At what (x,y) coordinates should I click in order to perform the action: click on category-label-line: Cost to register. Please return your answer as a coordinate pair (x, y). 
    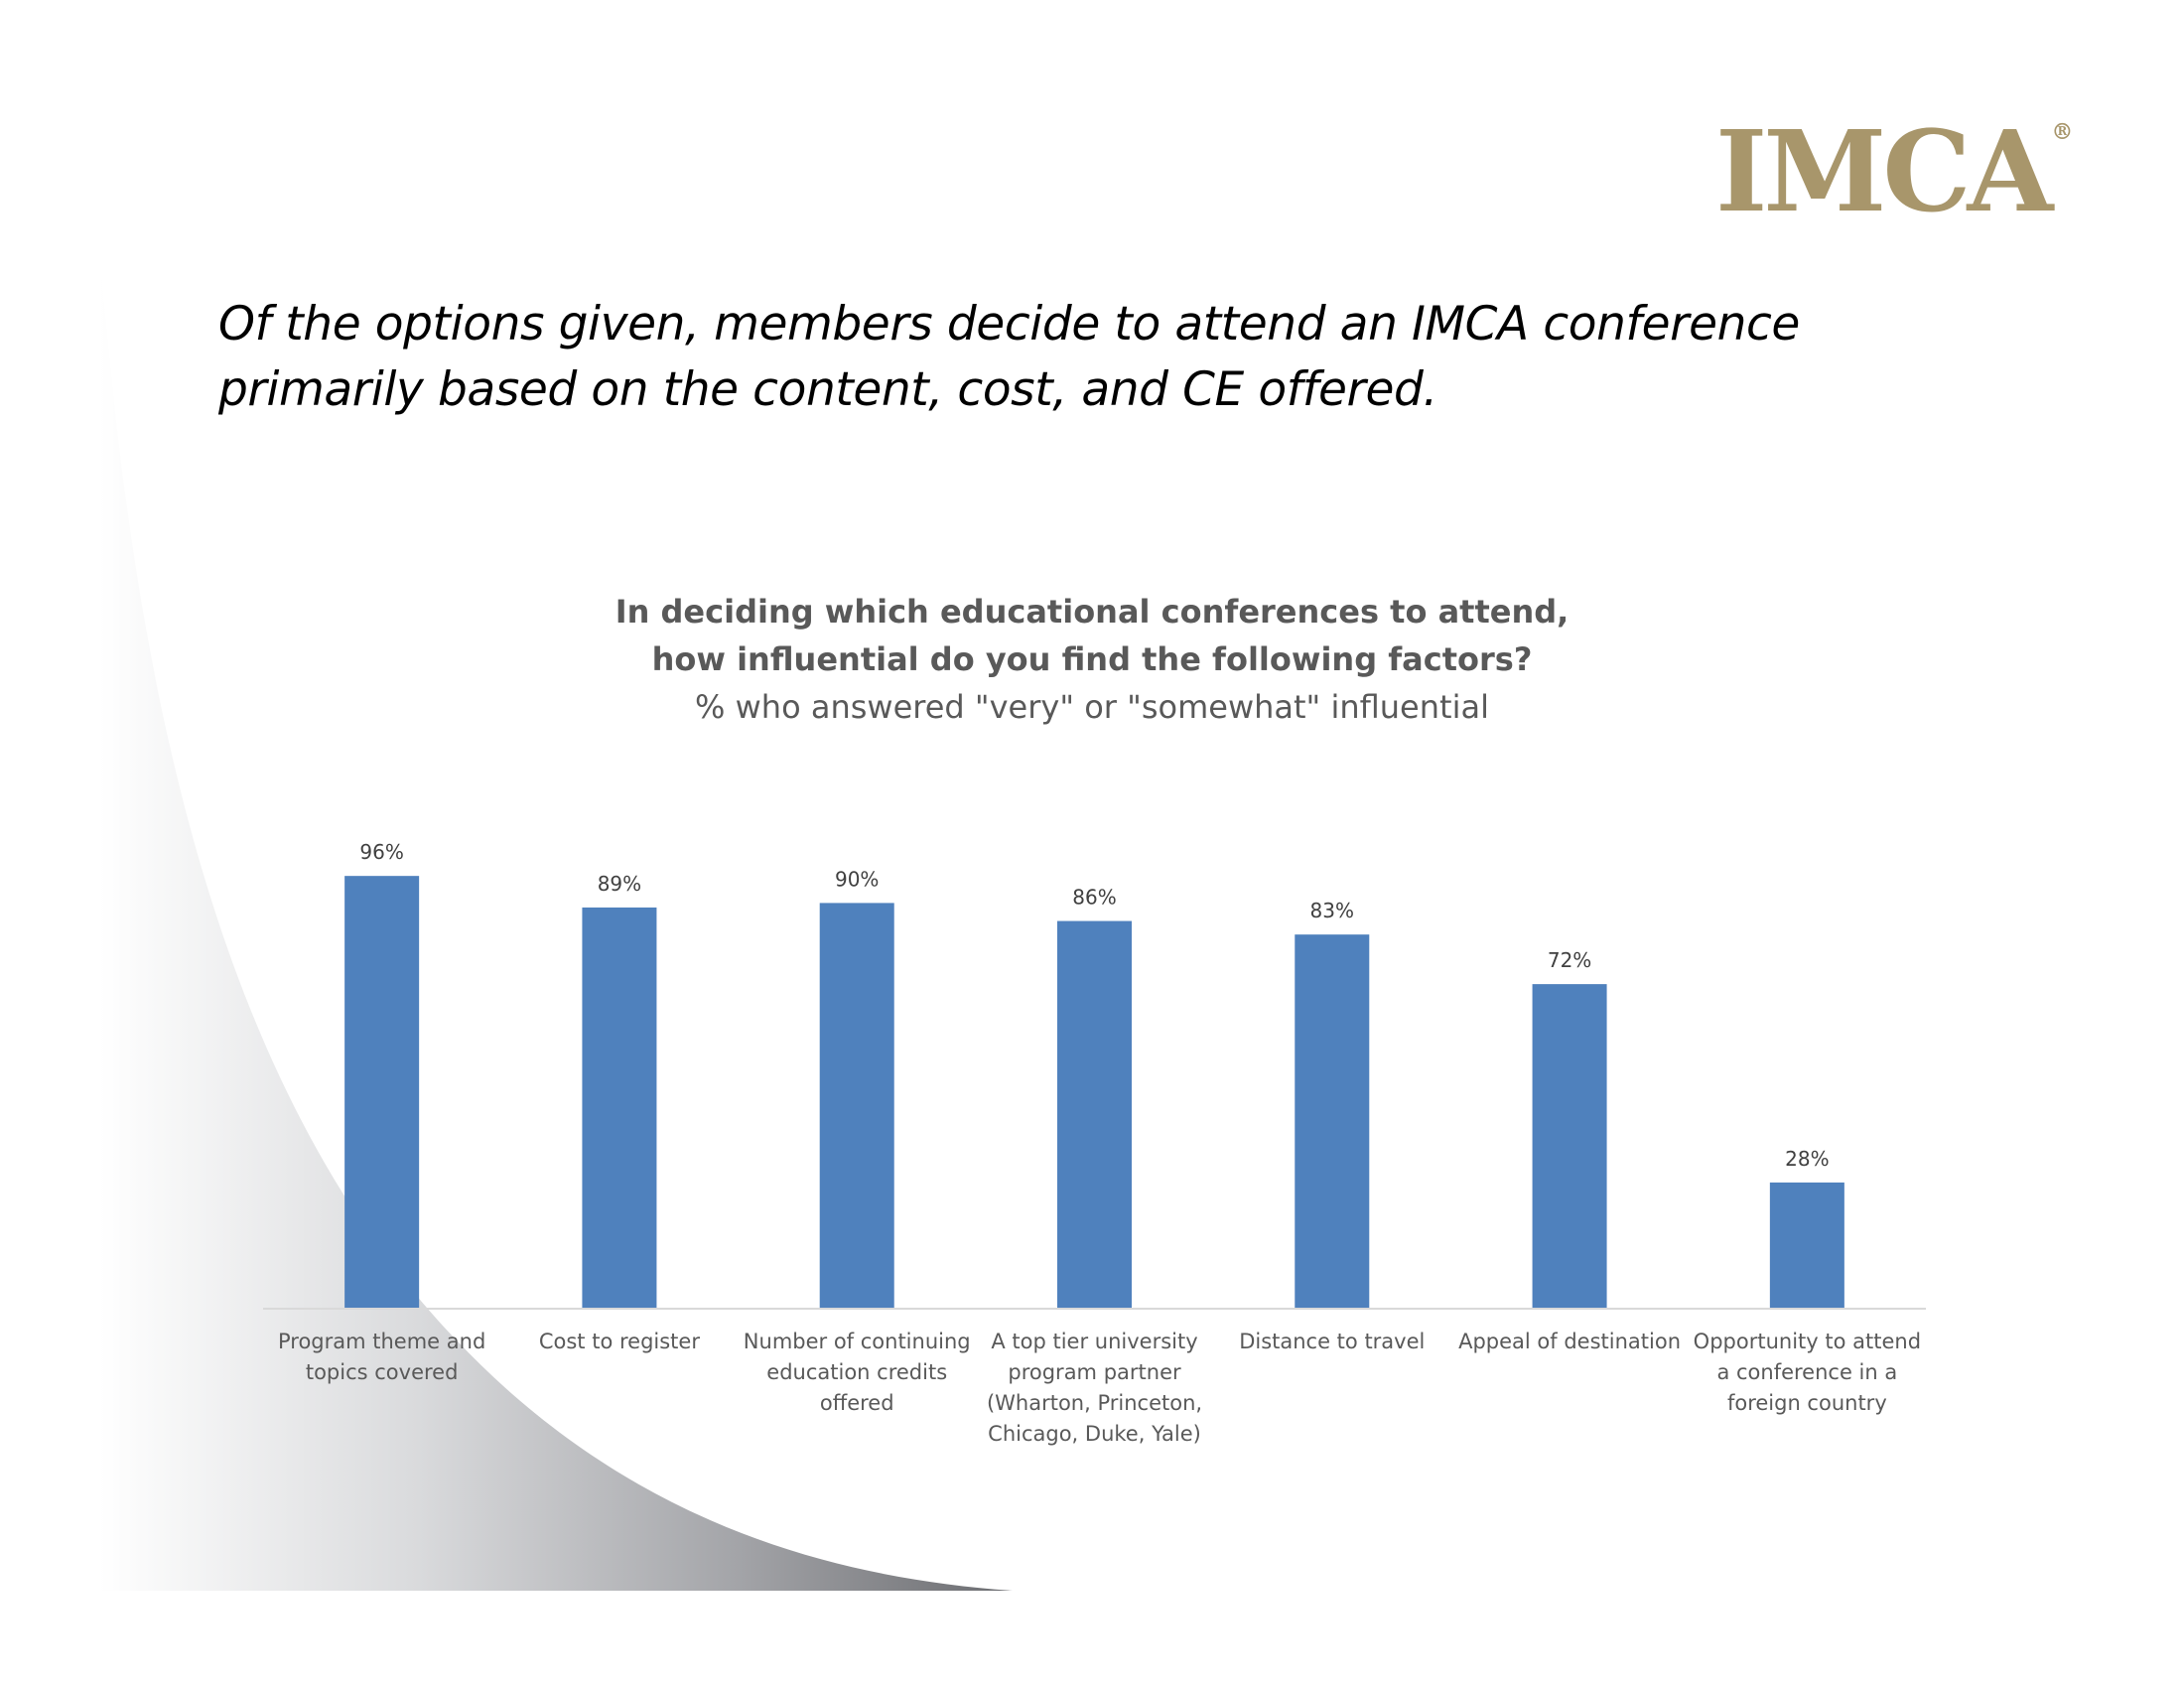
    Looking at the image, I should click on (619, 1341).